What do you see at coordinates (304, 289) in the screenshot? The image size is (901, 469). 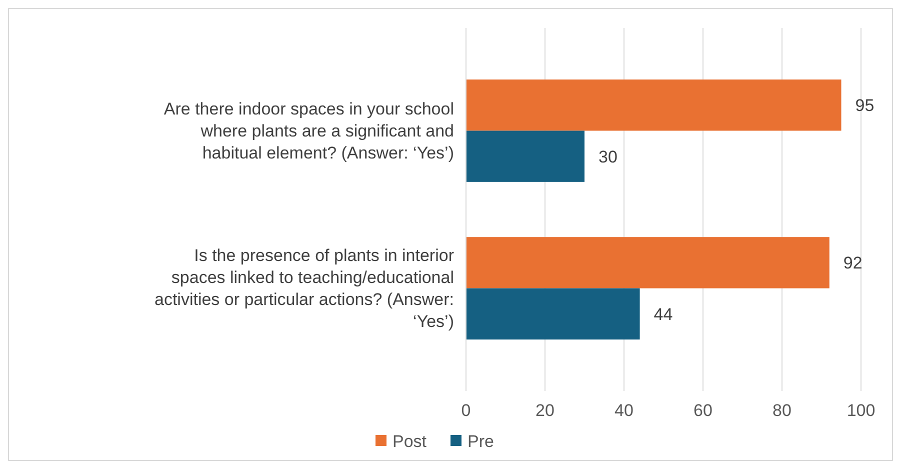 I see `y-tick-label: Is the presence of plants in interior spaces linked to teaching/educational activities or particular actions? (Answer: ‘Yes’)` at bounding box center [304, 289].